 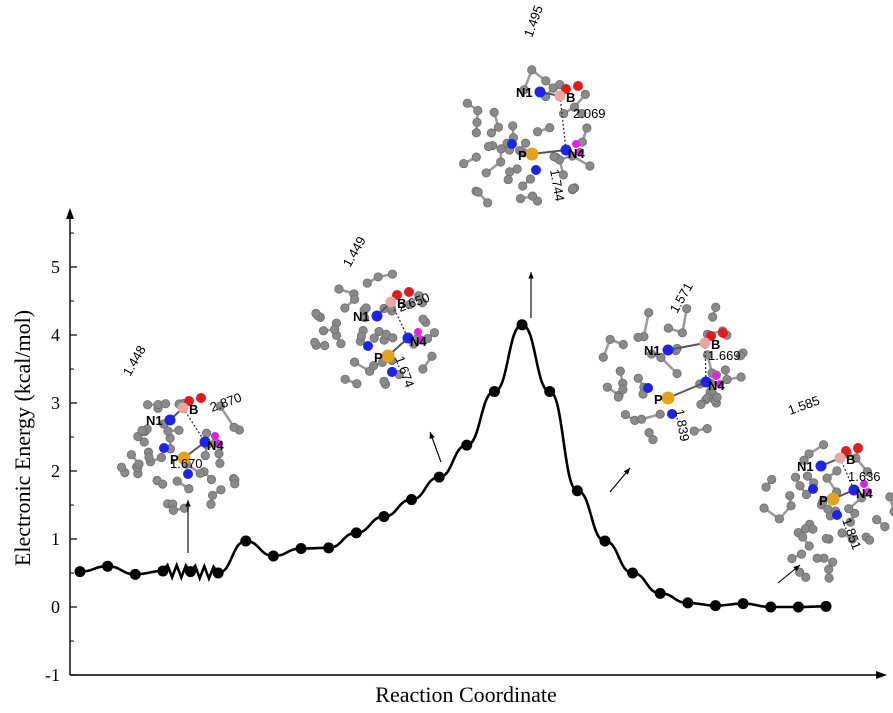 What do you see at coordinates (183, 408) in the screenshot?
I see `boron-atom` at bounding box center [183, 408].